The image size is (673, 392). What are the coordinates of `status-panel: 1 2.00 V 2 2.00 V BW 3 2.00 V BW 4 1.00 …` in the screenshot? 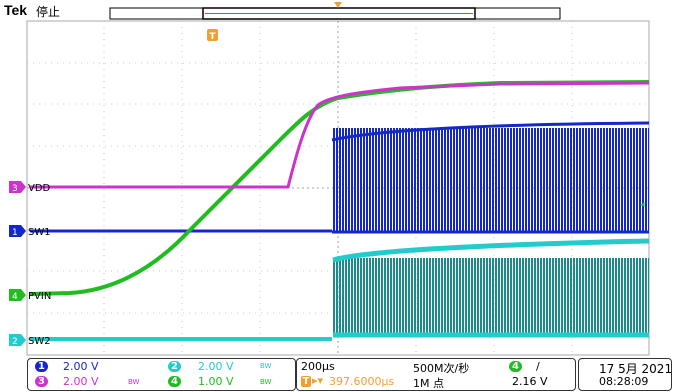 It's located at (336, 374).